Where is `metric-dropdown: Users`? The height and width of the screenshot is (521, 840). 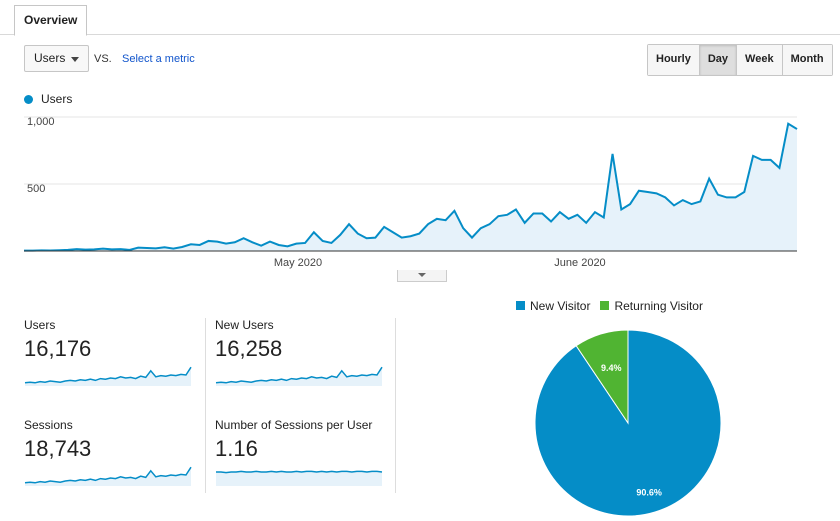
metric-dropdown: Users is located at coordinates (56, 58).